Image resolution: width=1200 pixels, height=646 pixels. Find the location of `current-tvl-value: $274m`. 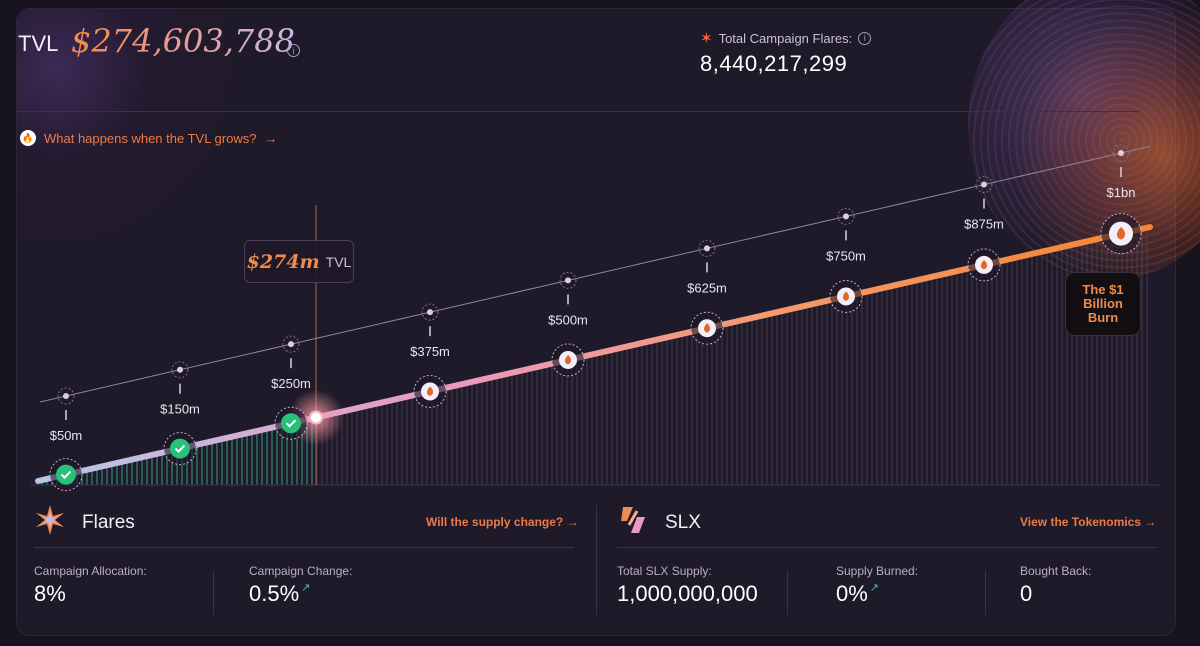

current-tvl-value: $274m is located at coordinates (283, 261).